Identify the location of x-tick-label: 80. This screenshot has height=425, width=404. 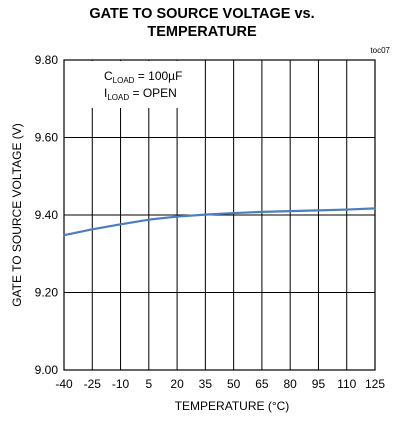
(291, 384).